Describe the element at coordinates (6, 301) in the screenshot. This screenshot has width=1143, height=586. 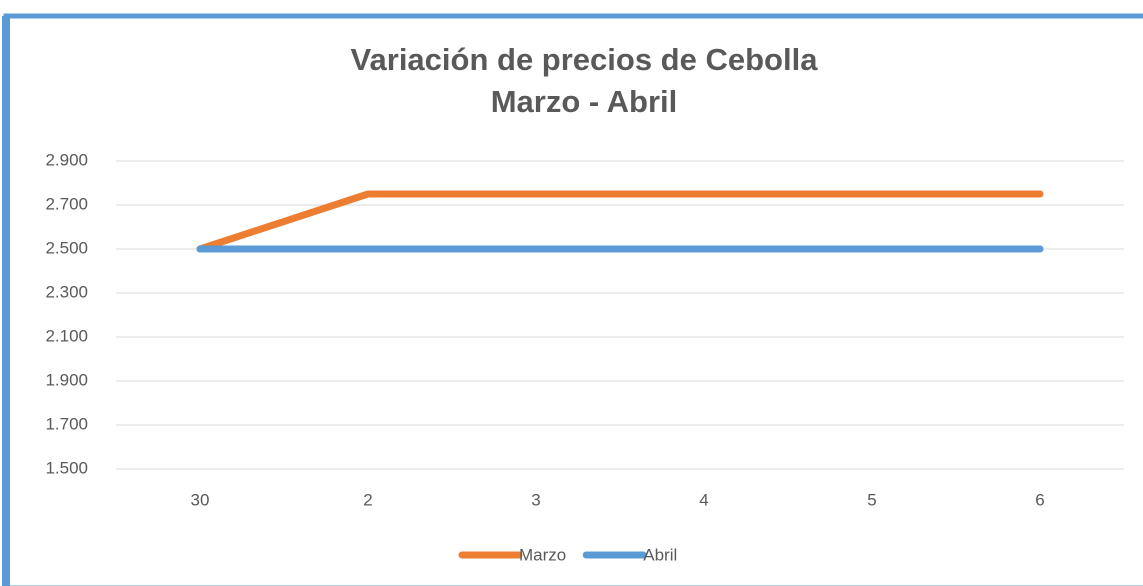
I see `chart-frame-left` at that location.